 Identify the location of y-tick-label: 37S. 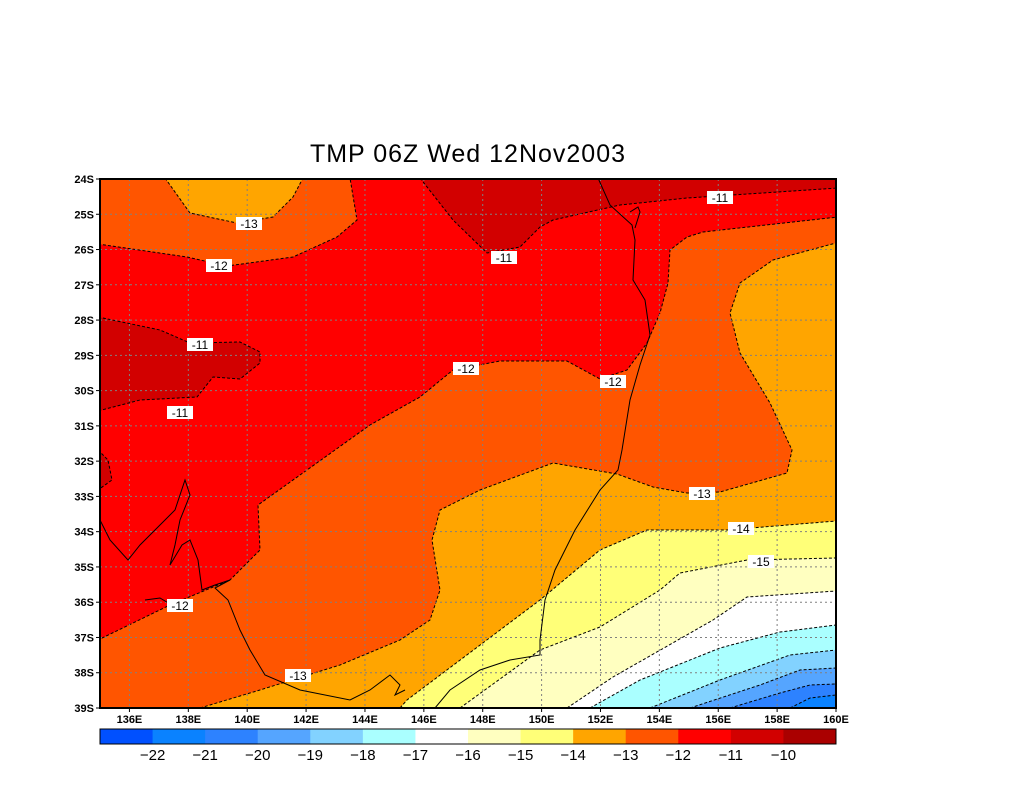
(84, 638).